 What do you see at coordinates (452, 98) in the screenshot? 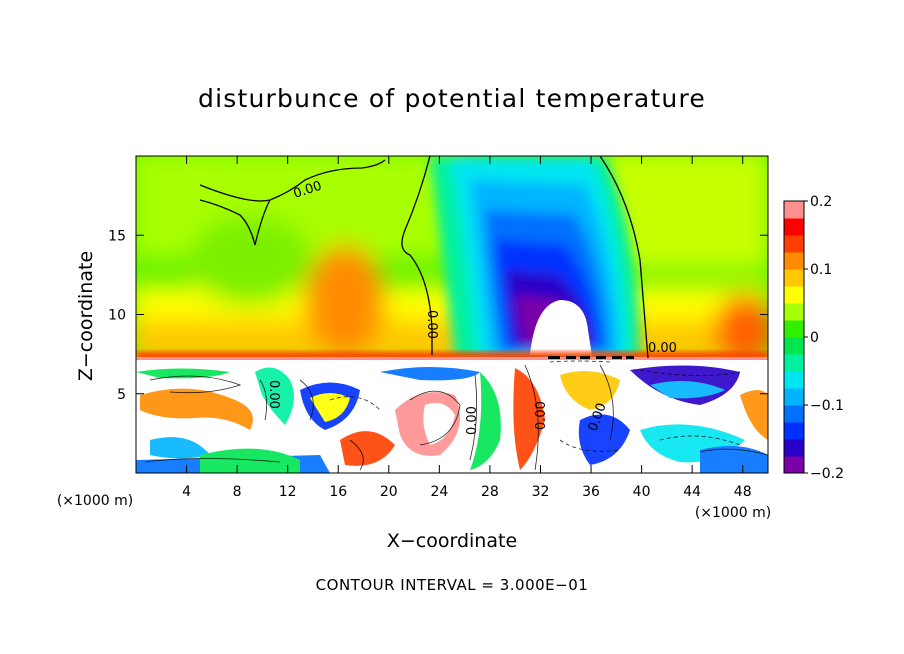
I see `chart-title: disturbunce of potential temperature` at bounding box center [452, 98].